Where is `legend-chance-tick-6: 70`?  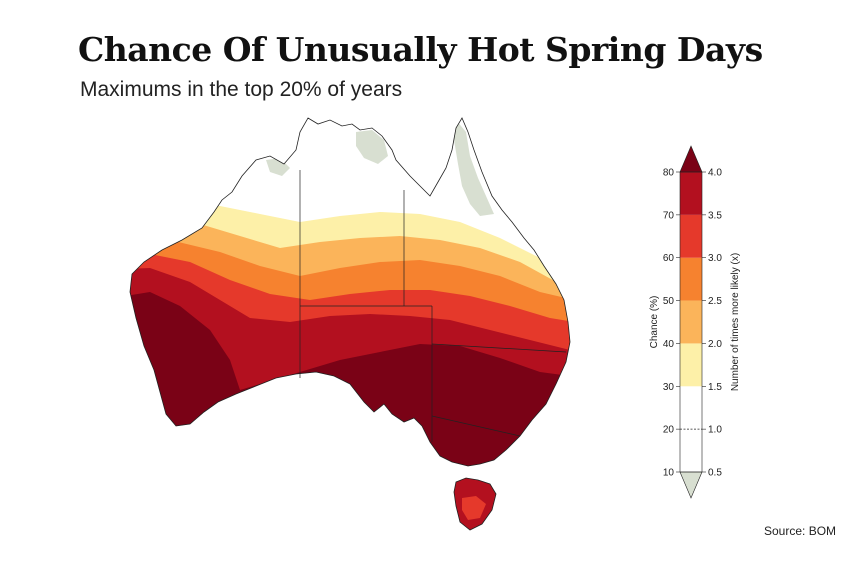 legend-chance-tick-6: 70 is located at coordinates (669, 215).